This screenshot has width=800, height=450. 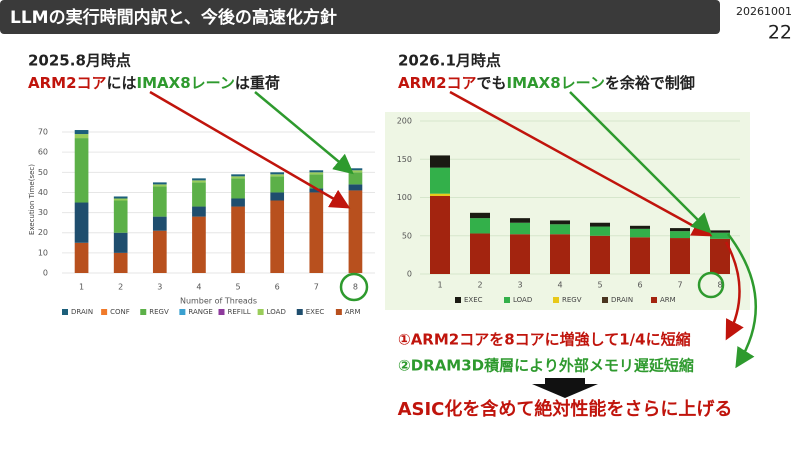 What do you see at coordinates (650, 83) in the screenshot?
I see `text: を余裕で制御` at bounding box center [650, 83].